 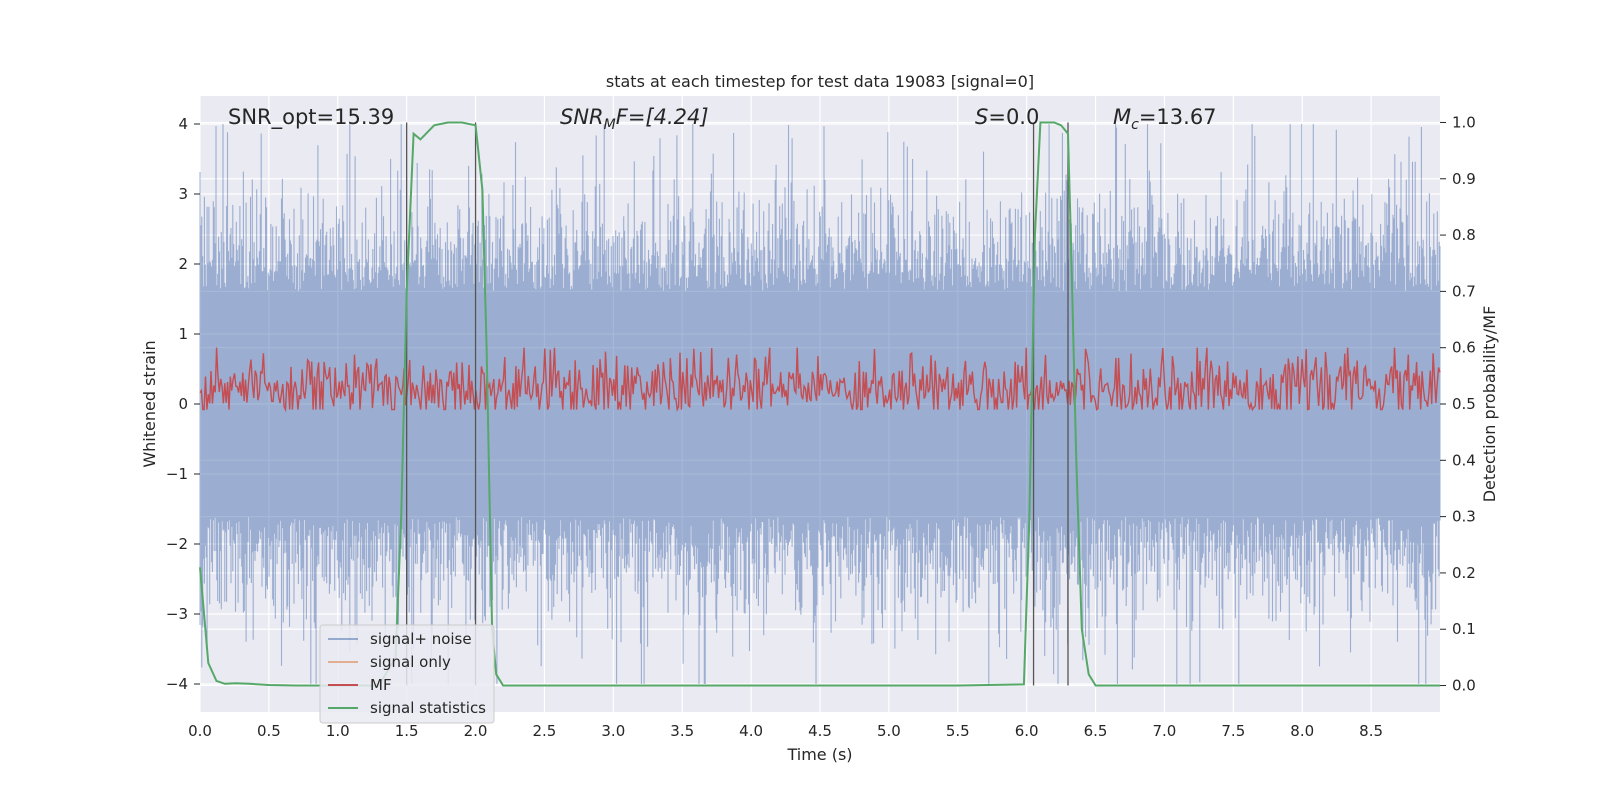 I want to click on legend-box, so click(x=407, y=674).